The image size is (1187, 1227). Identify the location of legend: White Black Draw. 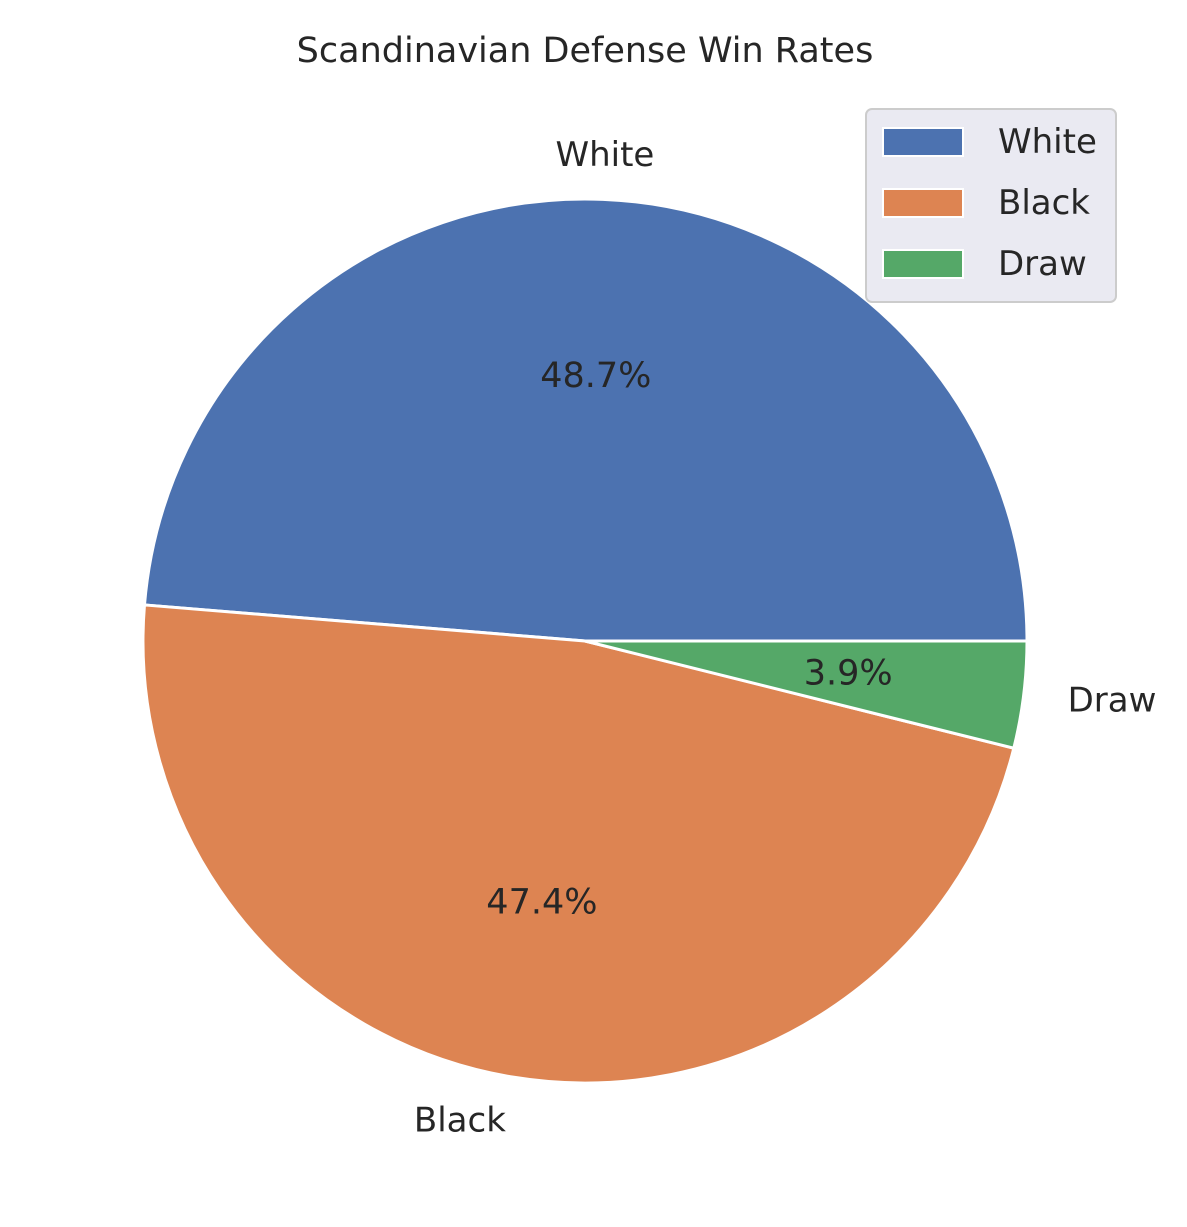
(991, 205).